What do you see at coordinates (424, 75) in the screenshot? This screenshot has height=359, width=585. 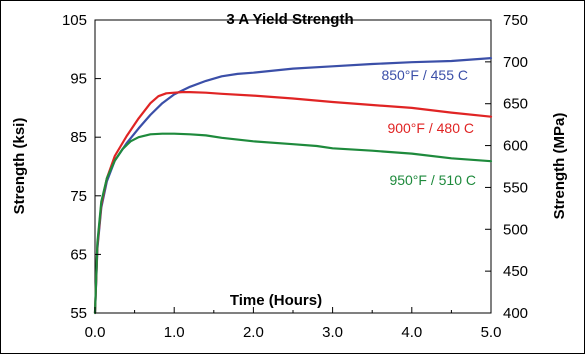 I see `series-label-850: 850°F / 455 C` at bounding box center [424, 75].